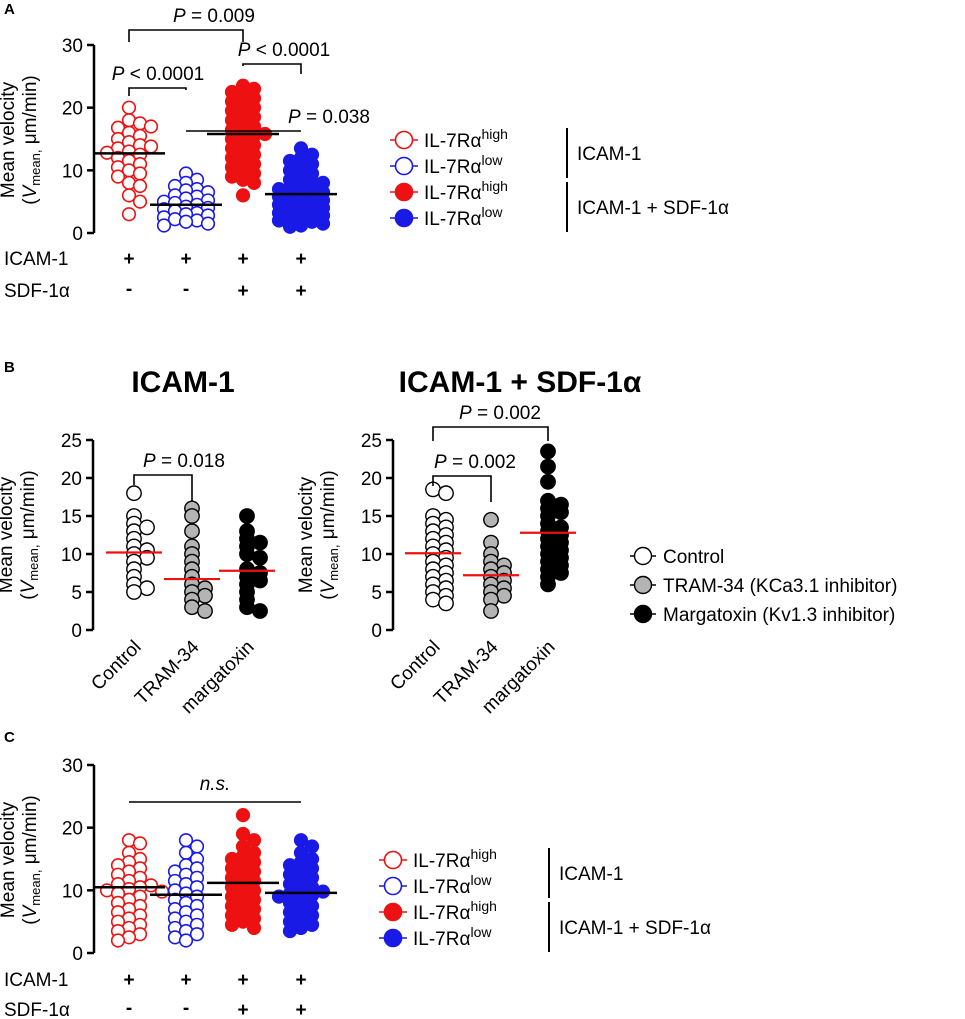 The image size is (965, 1019). I want to click on panel-b2-bracket-label-1: P = 0.002, so click(475, 462).